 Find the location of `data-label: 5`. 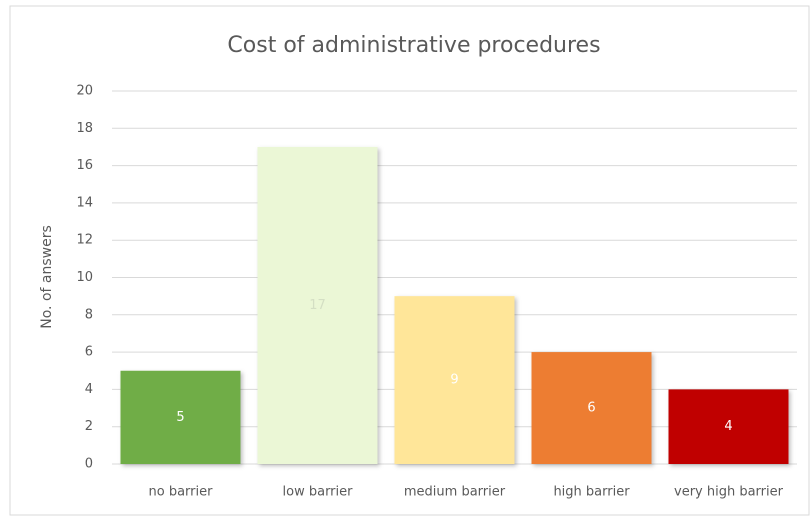

data-label: 5 is located at coordinates (180, 417).